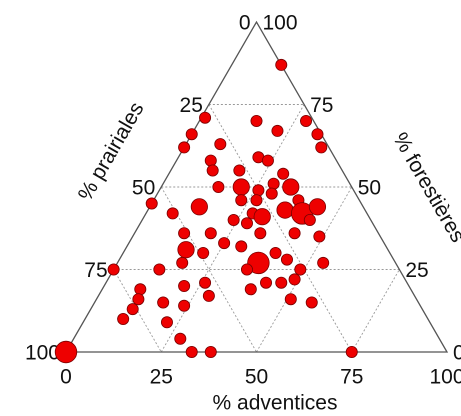 This screenshot has width=461, height=416. Describe the element at coordinates (375, 311) in the screenshot. I see `grid-line` at that location.